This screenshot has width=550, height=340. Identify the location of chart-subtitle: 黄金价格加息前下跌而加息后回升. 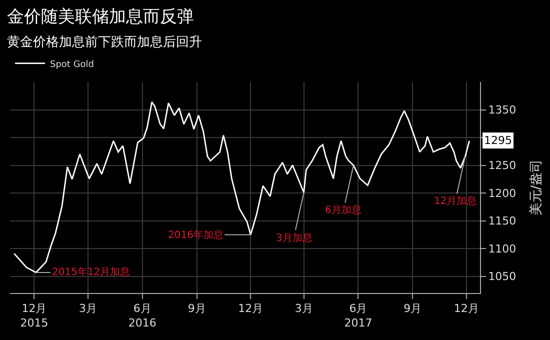
(104, 42).